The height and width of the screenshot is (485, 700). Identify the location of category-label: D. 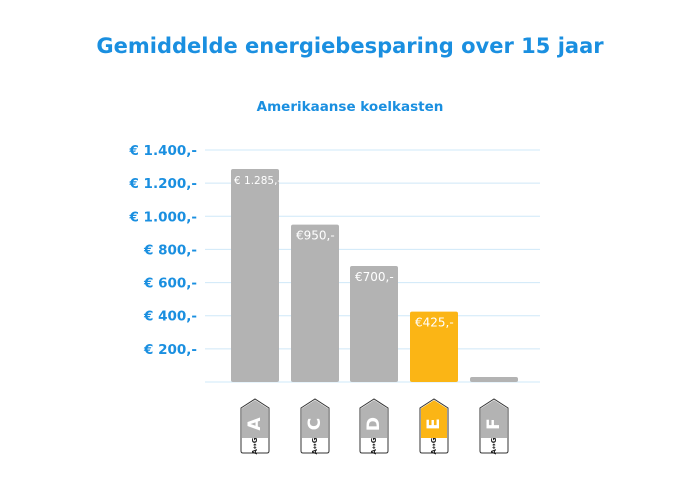
(374, 424).